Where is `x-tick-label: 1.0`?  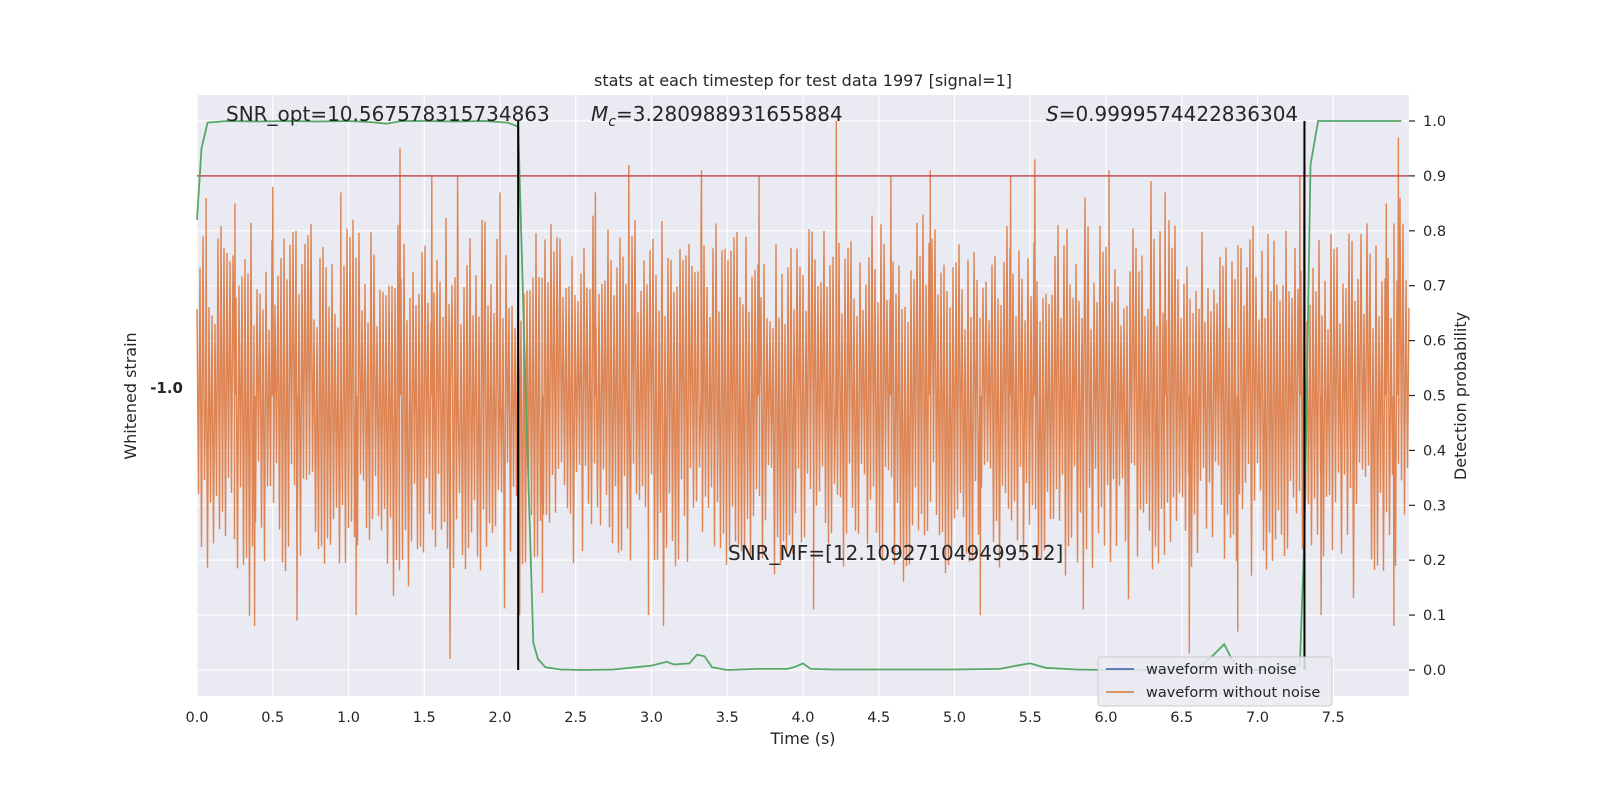
x-tick-label: 1.0 is located at coordinates (348, 718).